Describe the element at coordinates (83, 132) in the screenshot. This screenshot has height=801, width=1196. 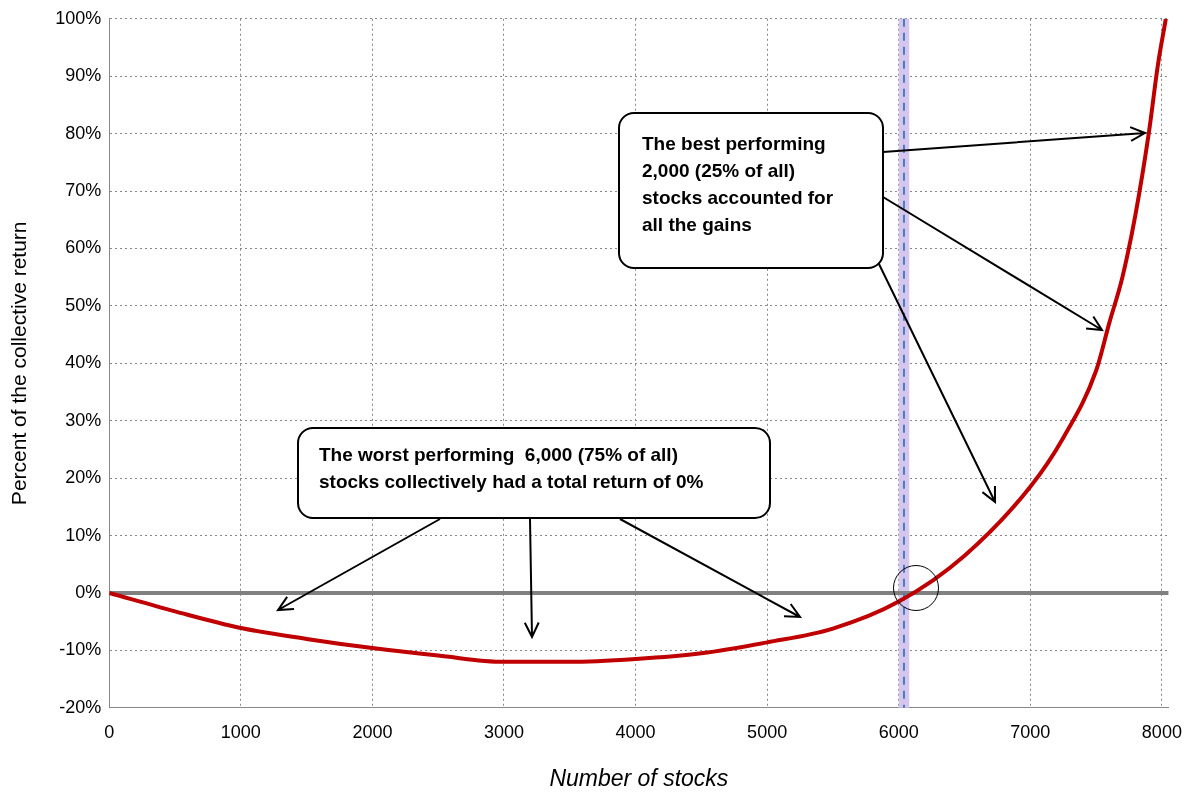
I see `y-tick-label: 80%` at that location.